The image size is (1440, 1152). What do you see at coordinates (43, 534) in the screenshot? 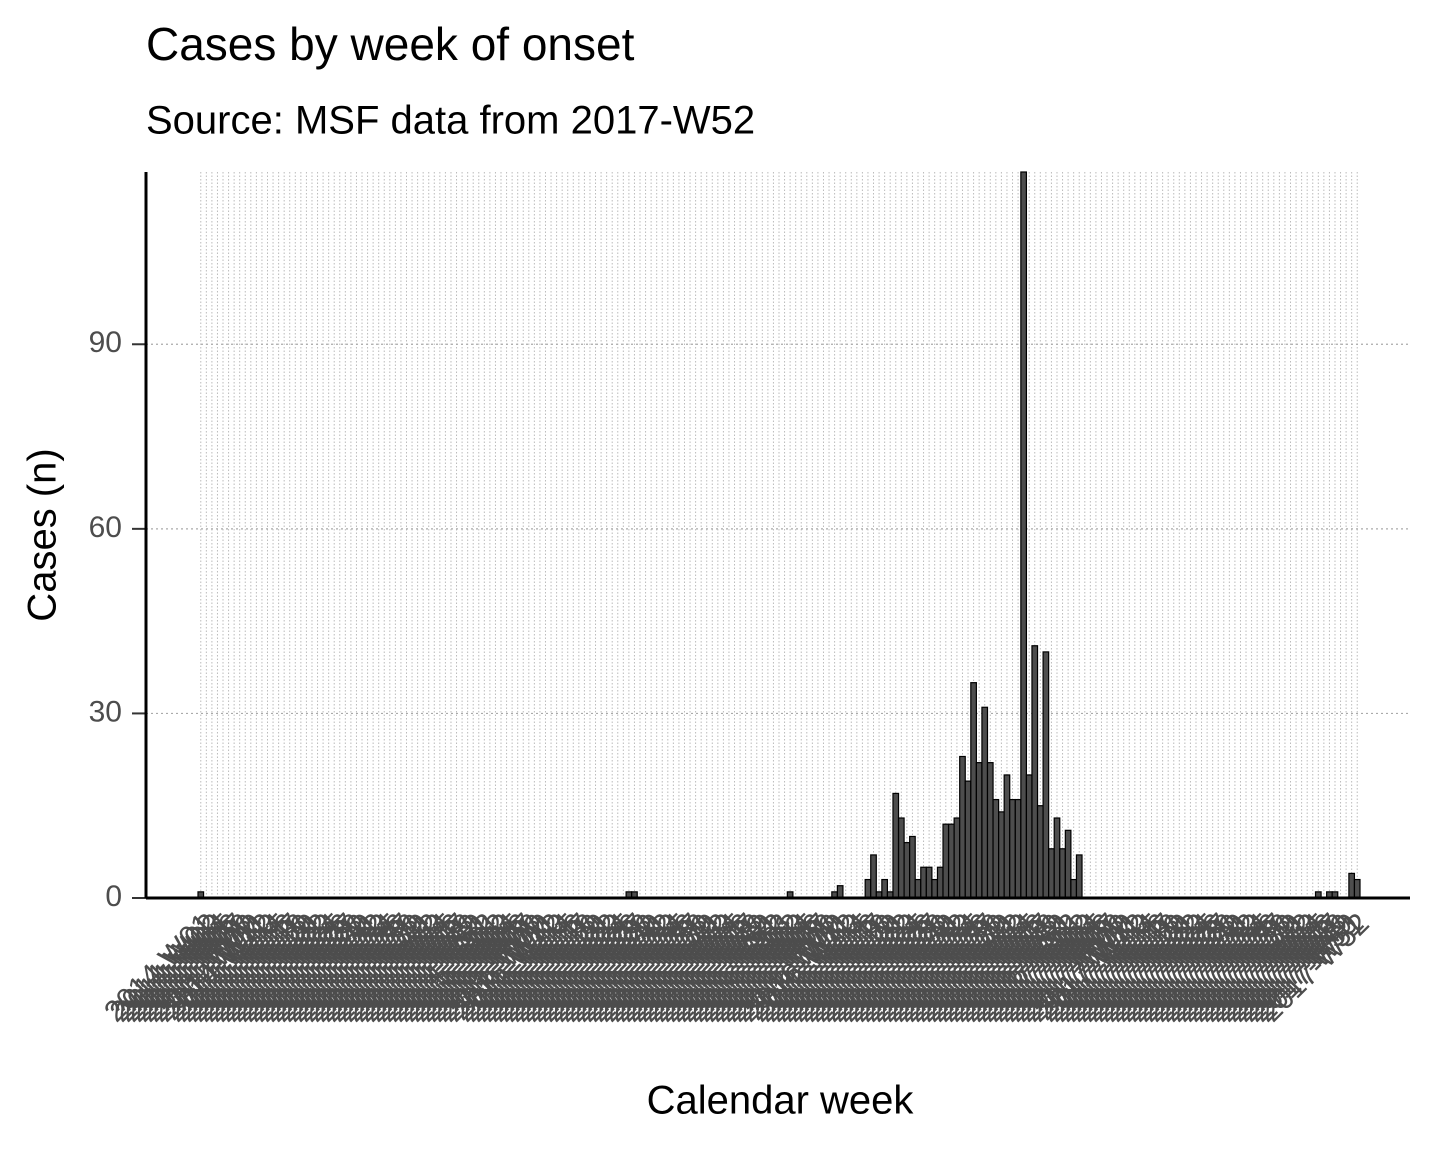
I see `y-axis-title: Cases (n)` at bounding box center [43, 534].